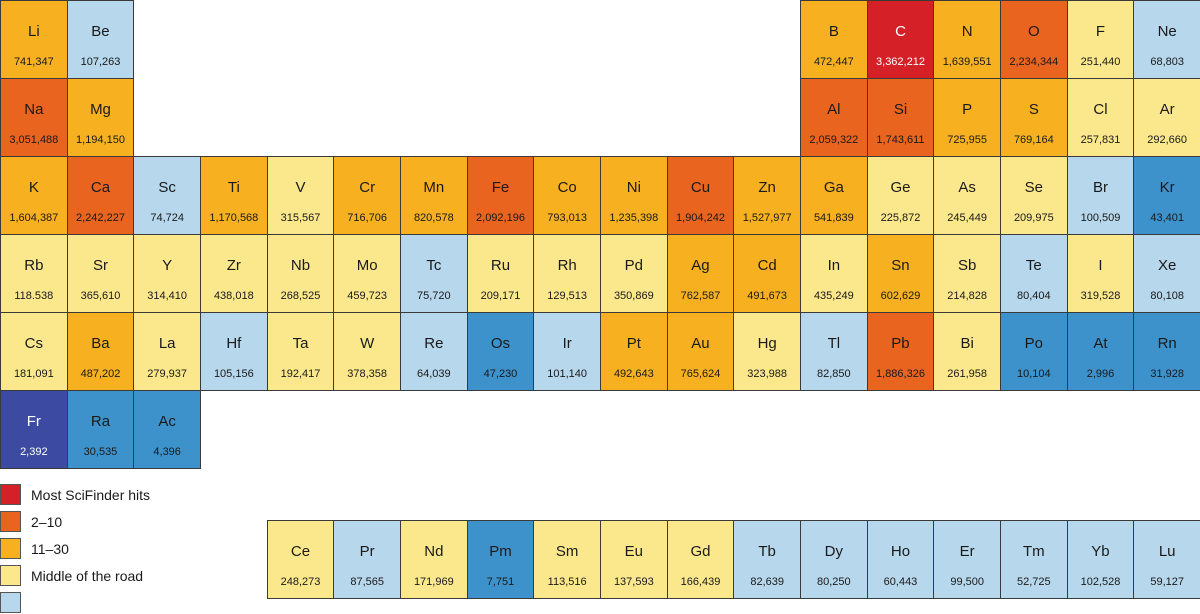 Image resolution: width=1200 pixels, height=614 pixels. I want to click on element-symbol: B, so click(833, 31).